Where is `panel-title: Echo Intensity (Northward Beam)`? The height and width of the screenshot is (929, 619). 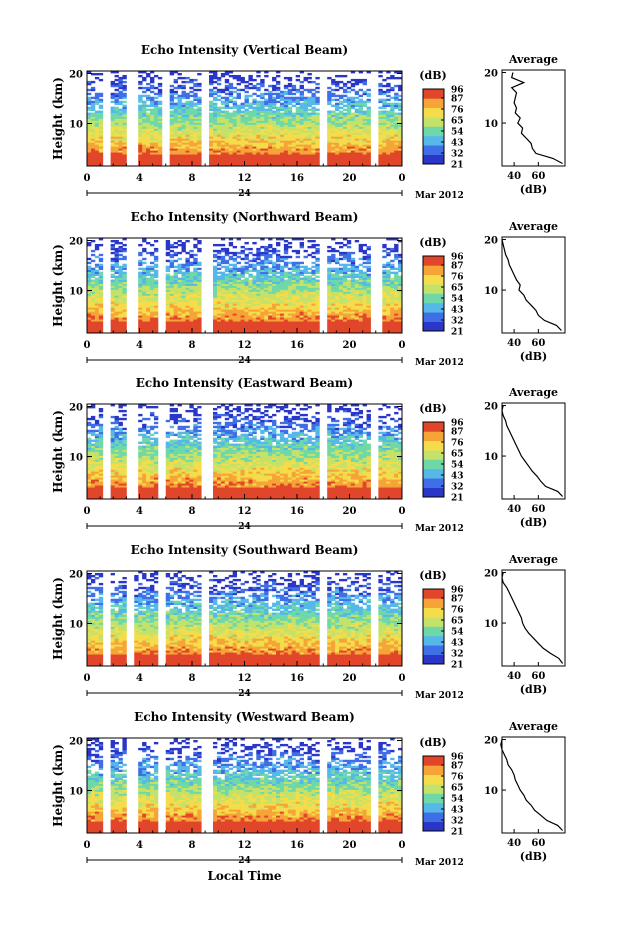
panel-title: Echo Intensity (Northward Beam) is located at coordinates (245, 217).